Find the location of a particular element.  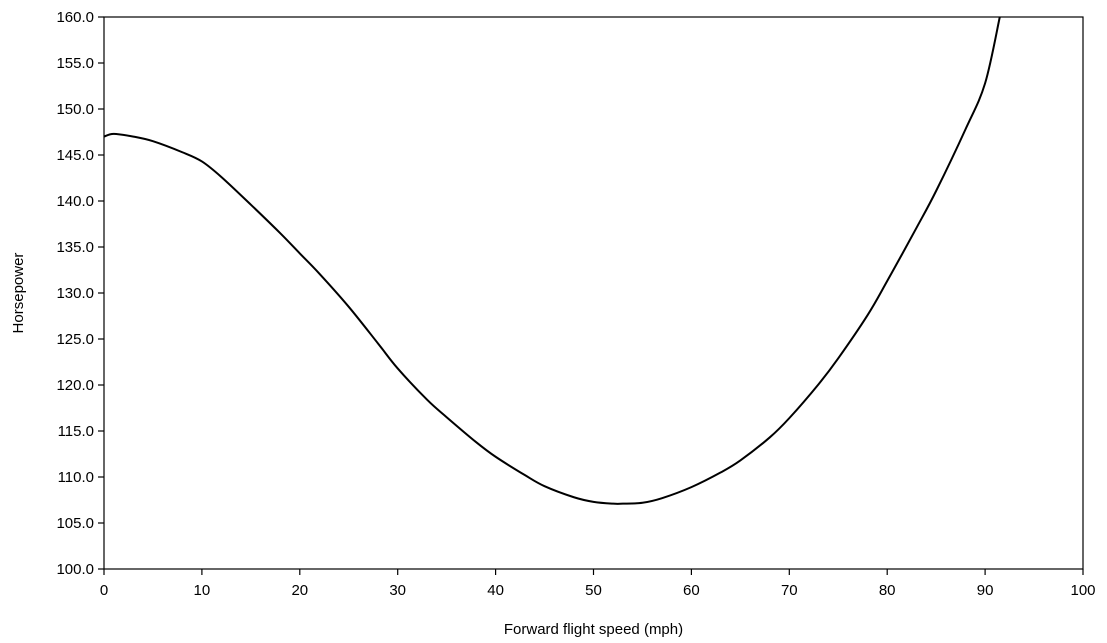

y-axis-title: Horsepower is located at coordinates (18, 293).